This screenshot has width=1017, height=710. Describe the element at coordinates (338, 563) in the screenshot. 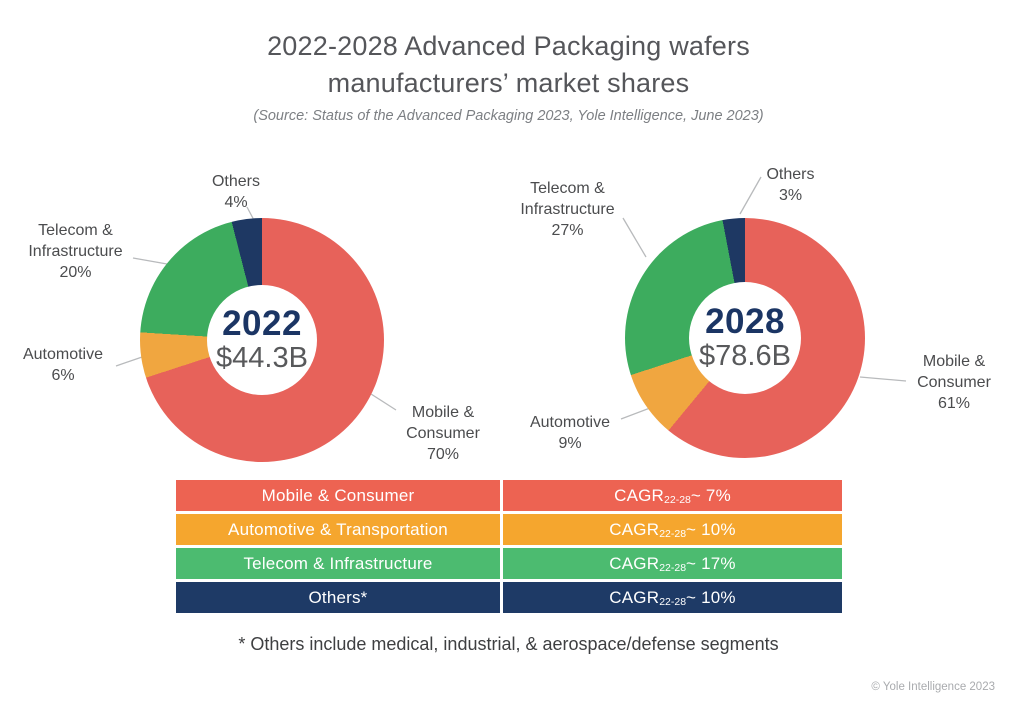

I see `segment-cell: Telecom & Infrastructure` at that location.